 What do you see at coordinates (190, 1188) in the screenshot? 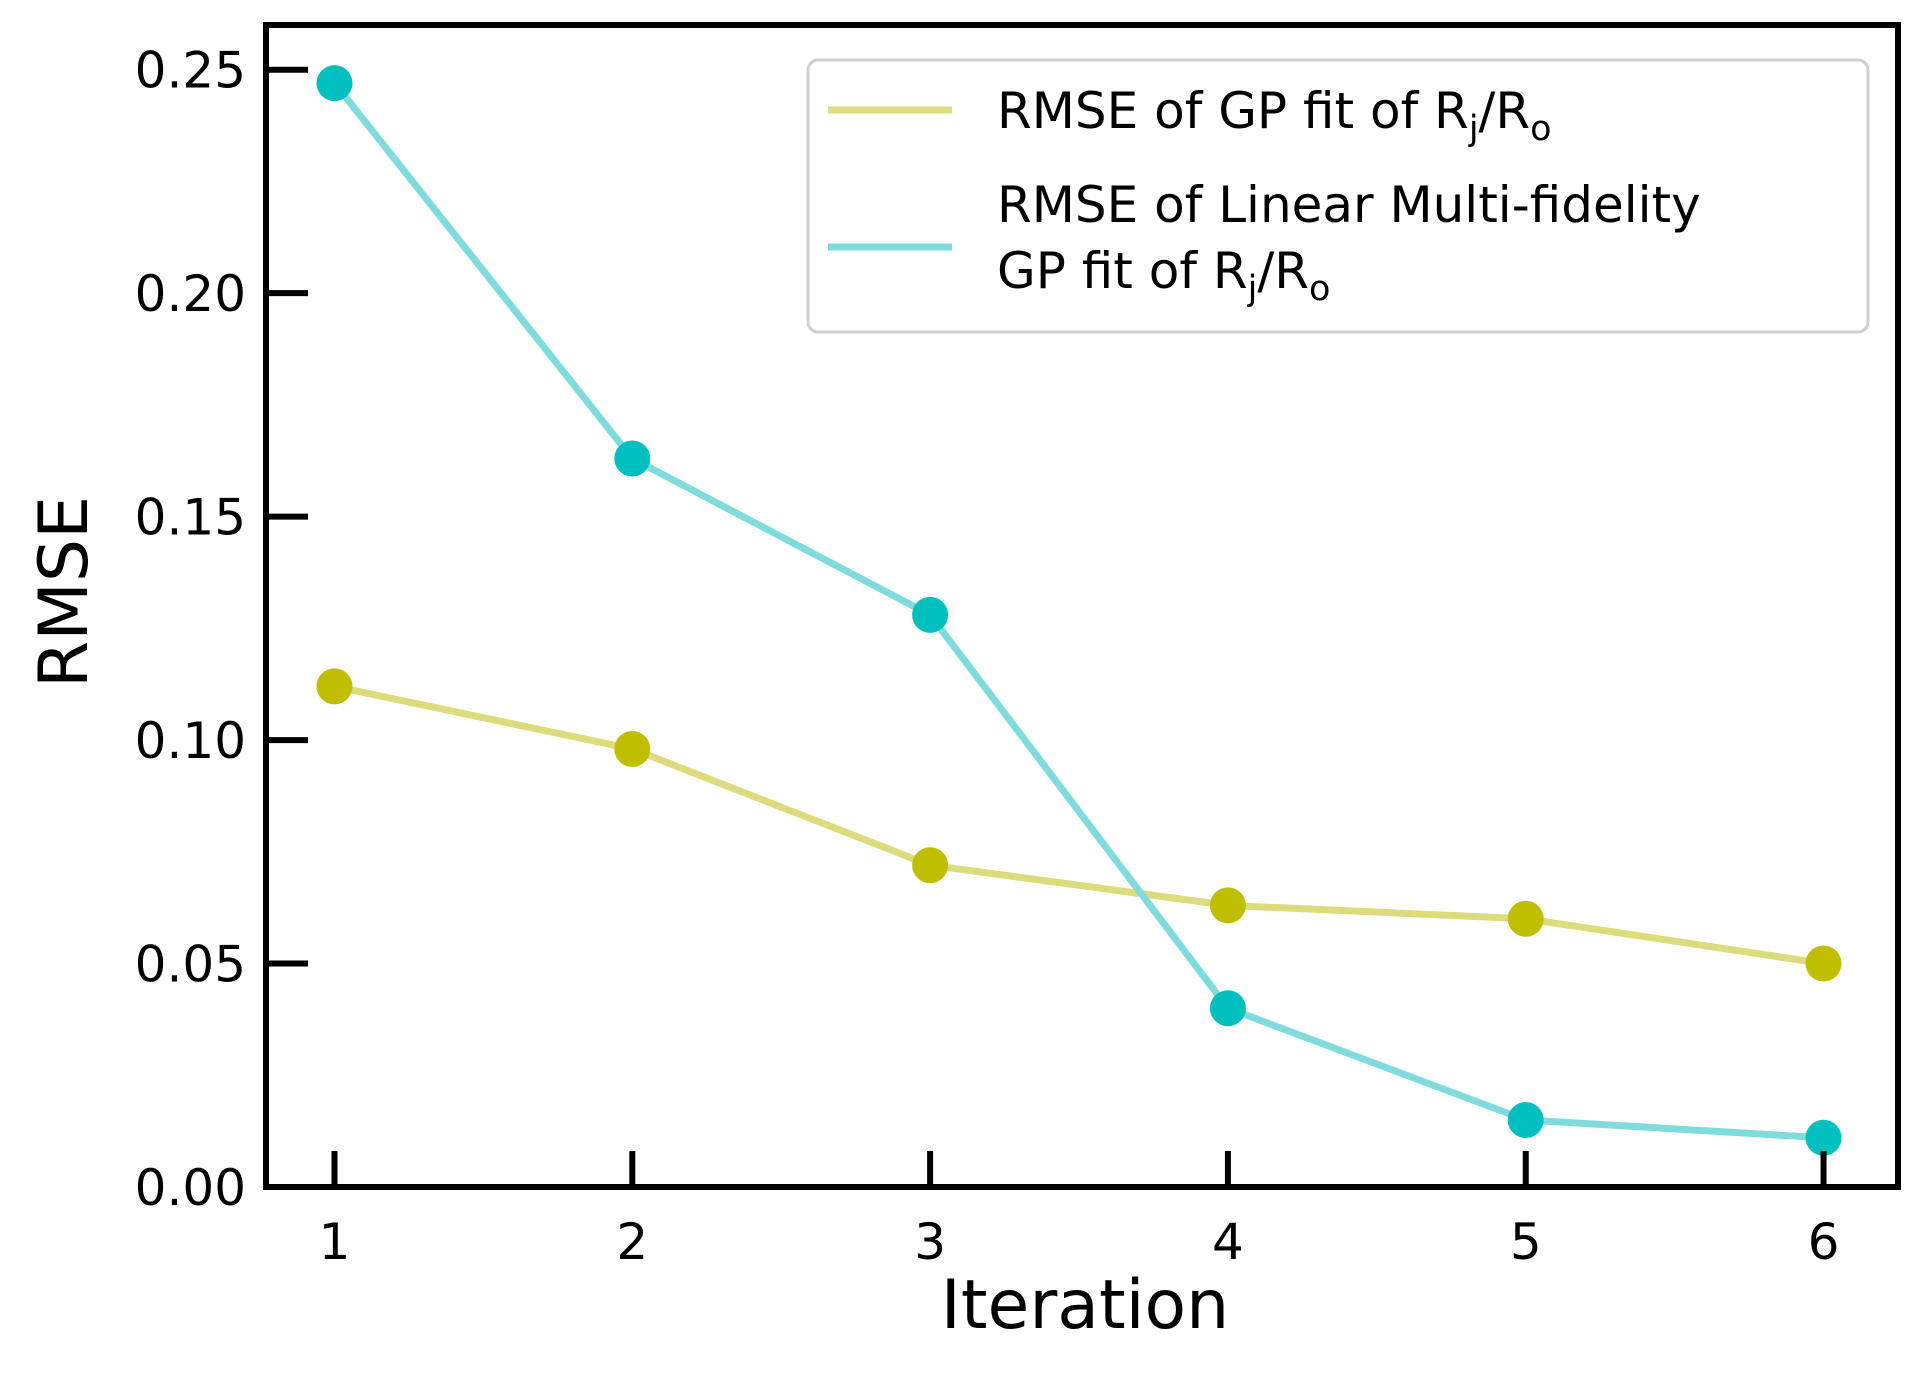
I see `y-tick-label-0: 0.00` at bounding box center [190, 1188].